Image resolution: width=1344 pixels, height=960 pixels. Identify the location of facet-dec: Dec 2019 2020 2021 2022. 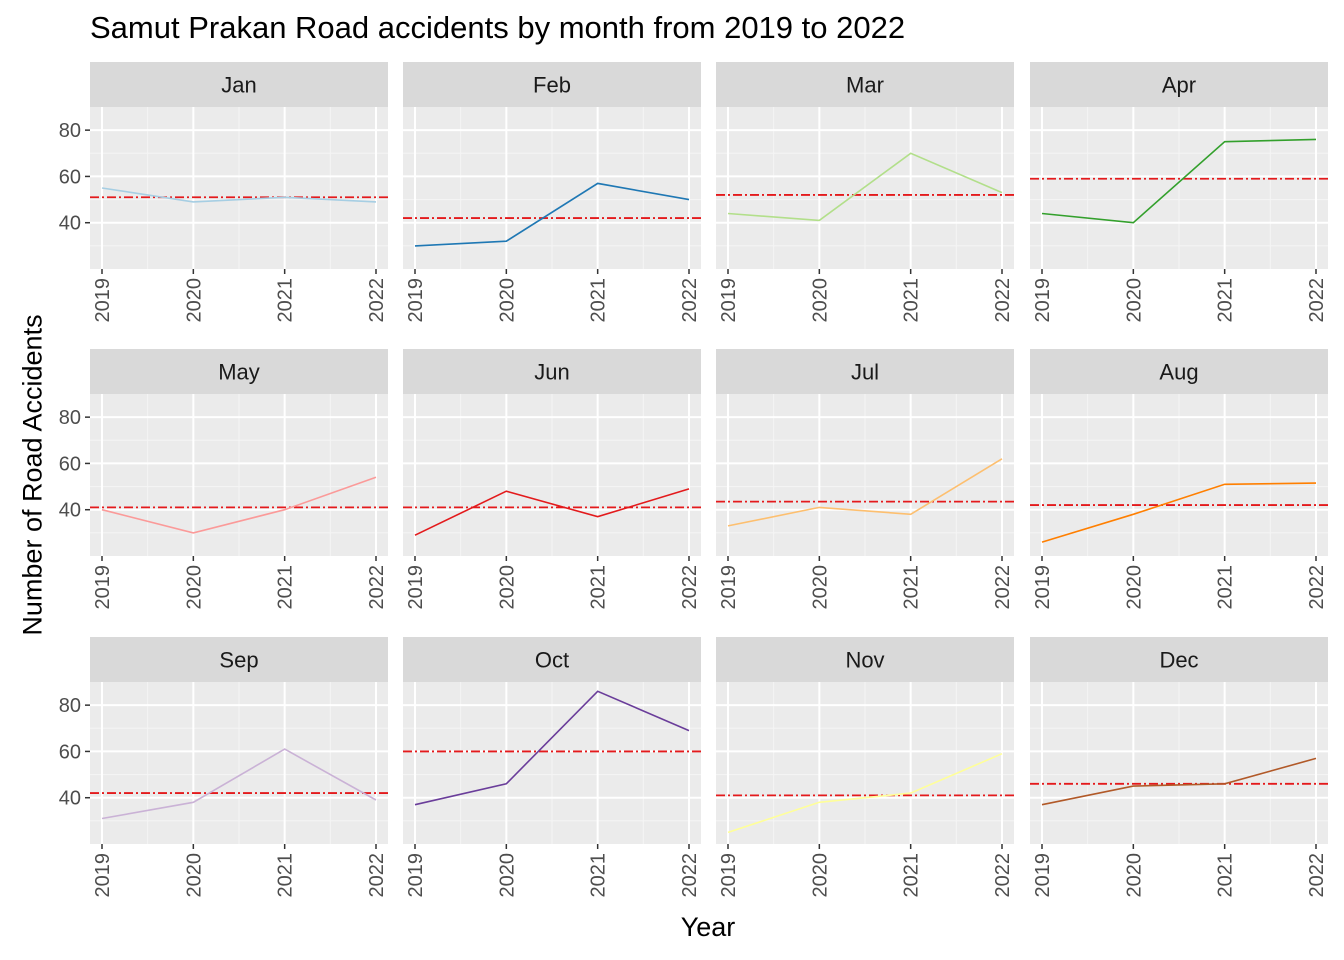
(1179, 767).